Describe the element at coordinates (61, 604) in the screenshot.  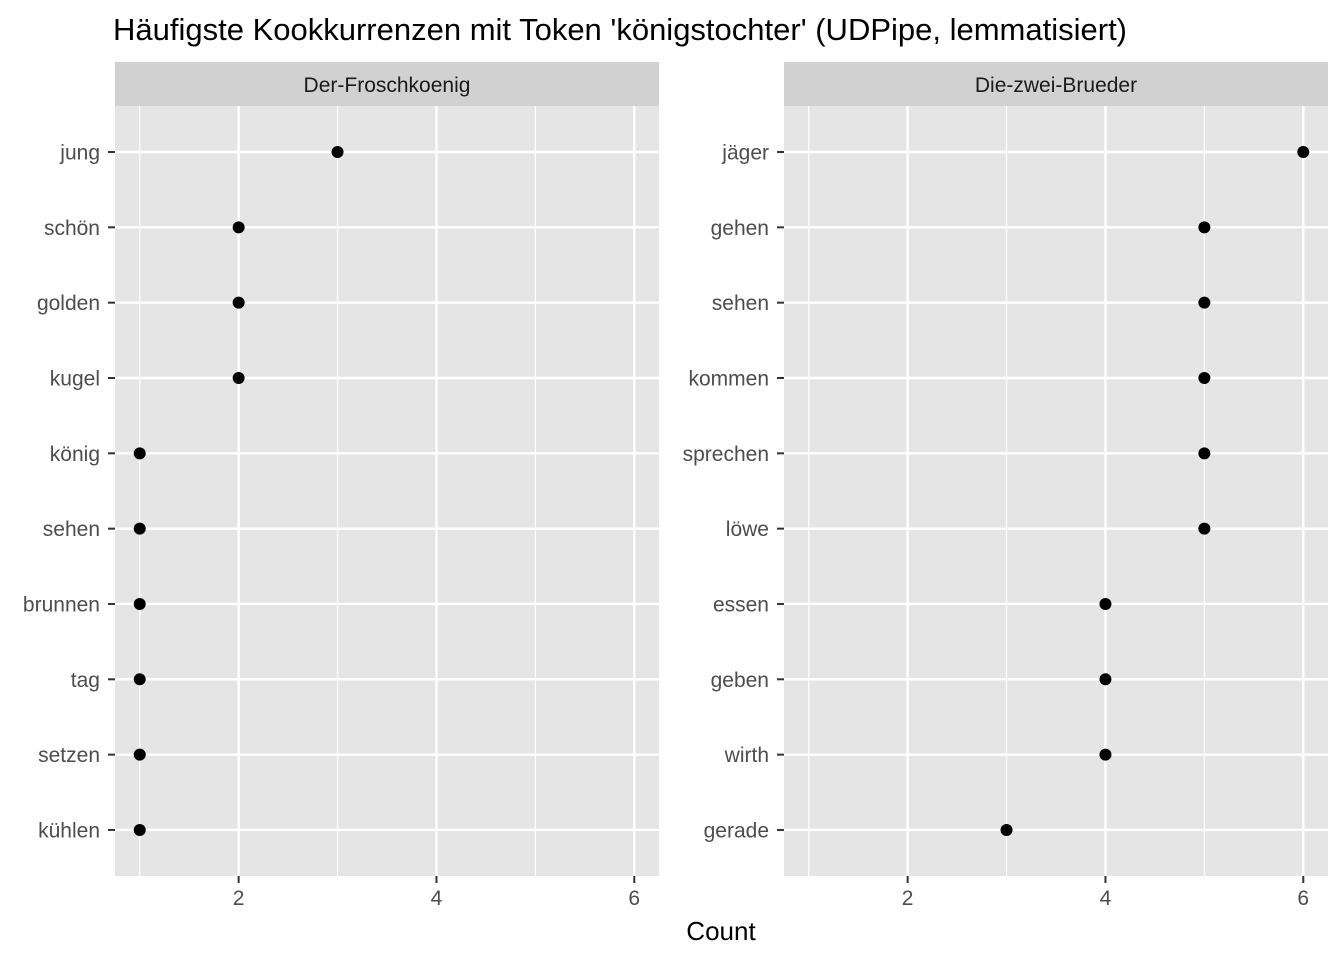
I see `y-tick-label: brunnen` at that location.